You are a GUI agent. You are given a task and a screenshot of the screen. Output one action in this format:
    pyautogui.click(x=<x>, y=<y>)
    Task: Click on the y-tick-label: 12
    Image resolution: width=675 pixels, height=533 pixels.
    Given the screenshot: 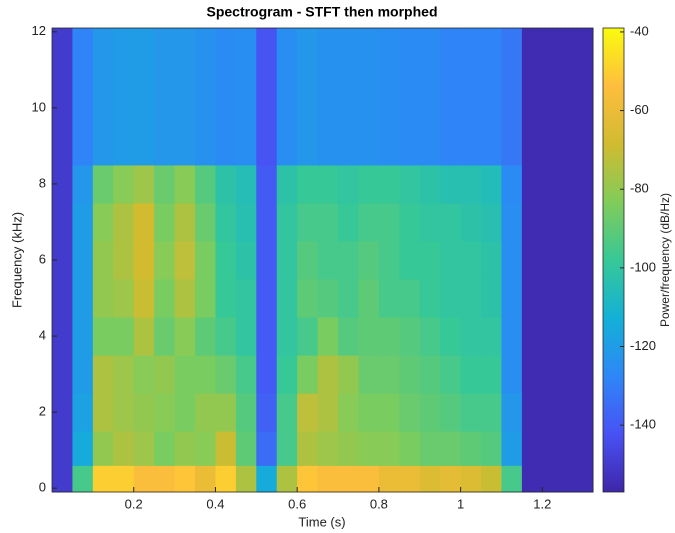 What is the action you would take?
    pyautogui.click(x=39, y=30)
    